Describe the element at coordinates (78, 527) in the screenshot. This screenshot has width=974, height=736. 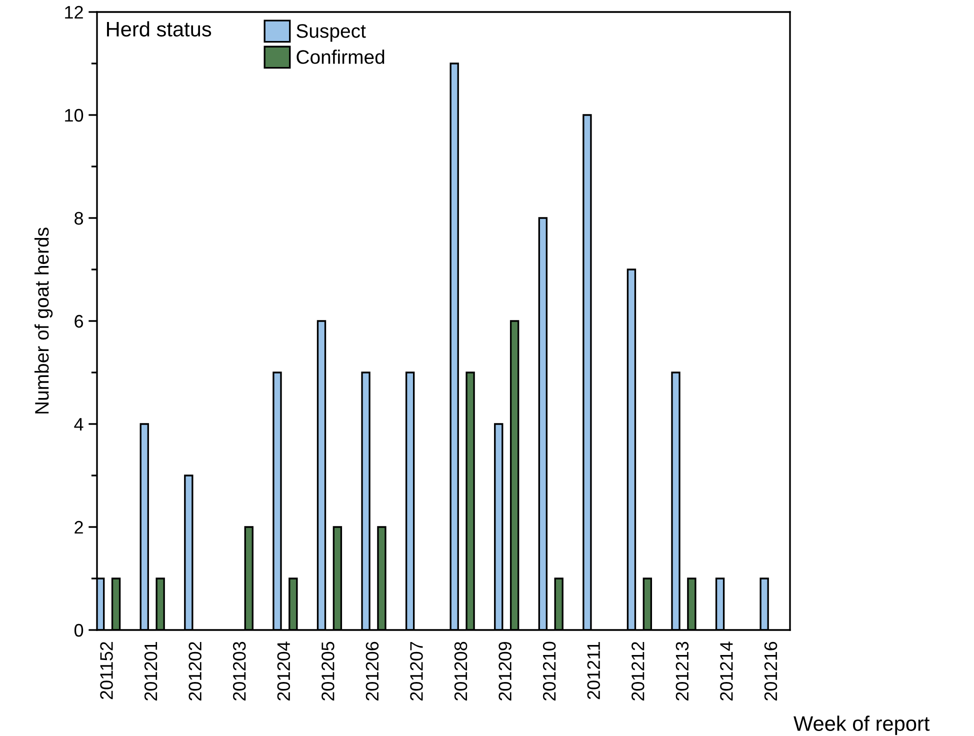
I see `y-tick-label: 2` at that location.